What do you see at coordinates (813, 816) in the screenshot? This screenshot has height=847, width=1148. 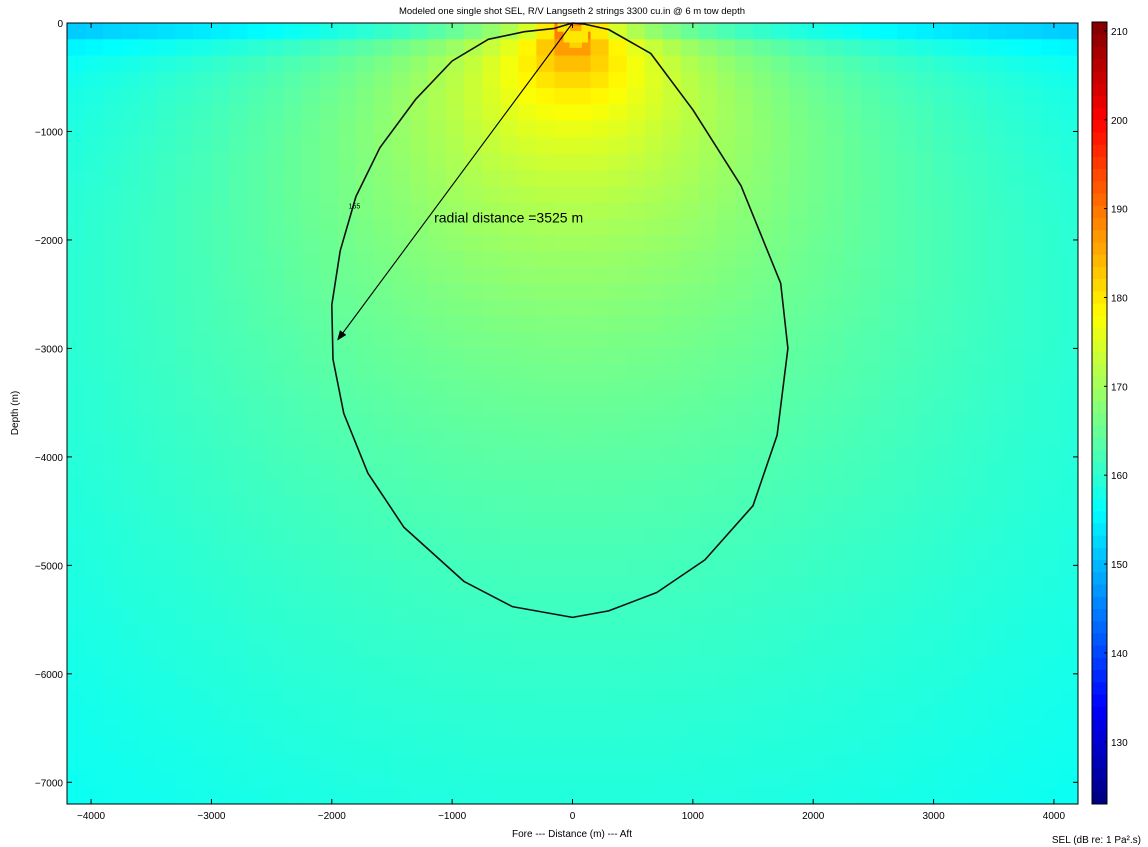 I see `x-tick-label: 2000` at bounding box center [813, 816].